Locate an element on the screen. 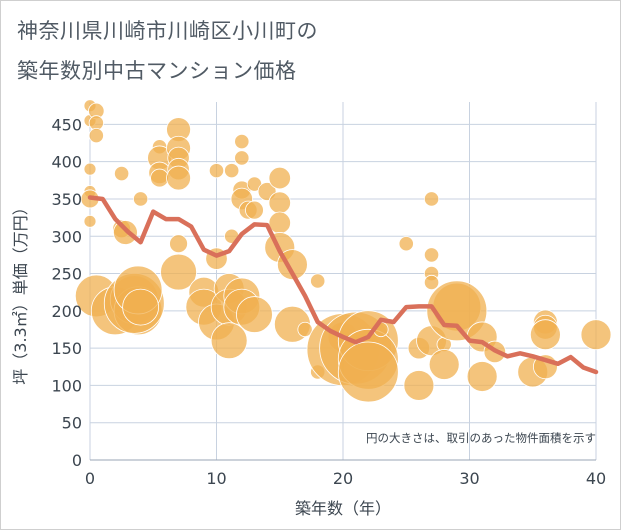 The height and width of the screenshot is (530, 621). x-tick-label: 20 is located at coordinates (343, 478).